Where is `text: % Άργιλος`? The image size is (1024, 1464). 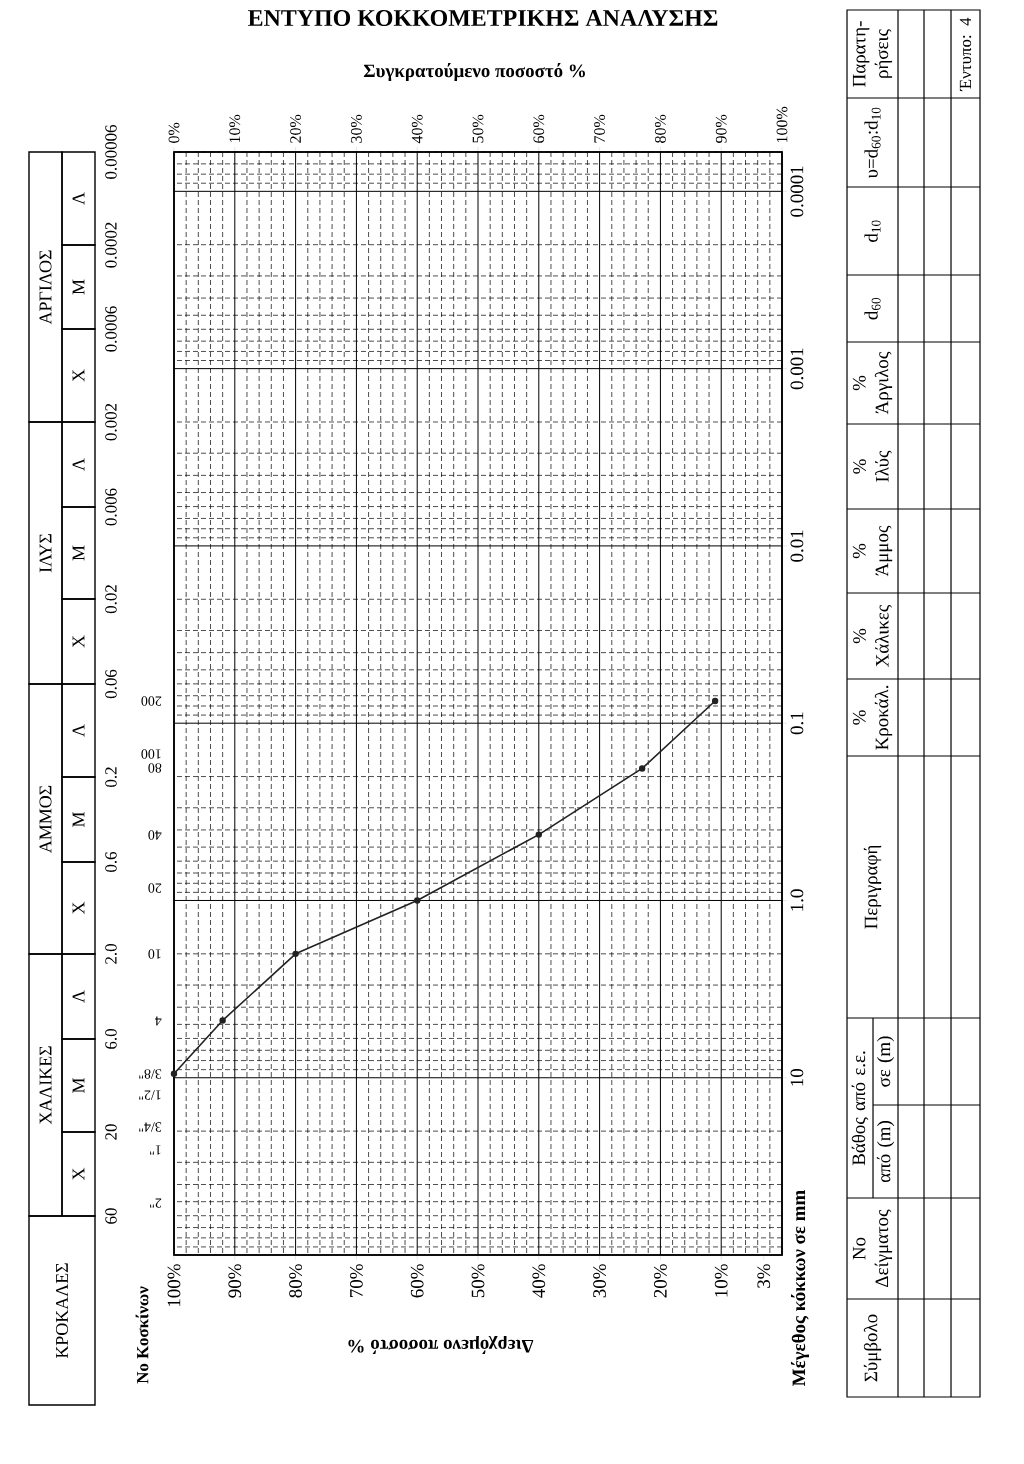
text: % Άργιλος is located at coordinates (872, 383).